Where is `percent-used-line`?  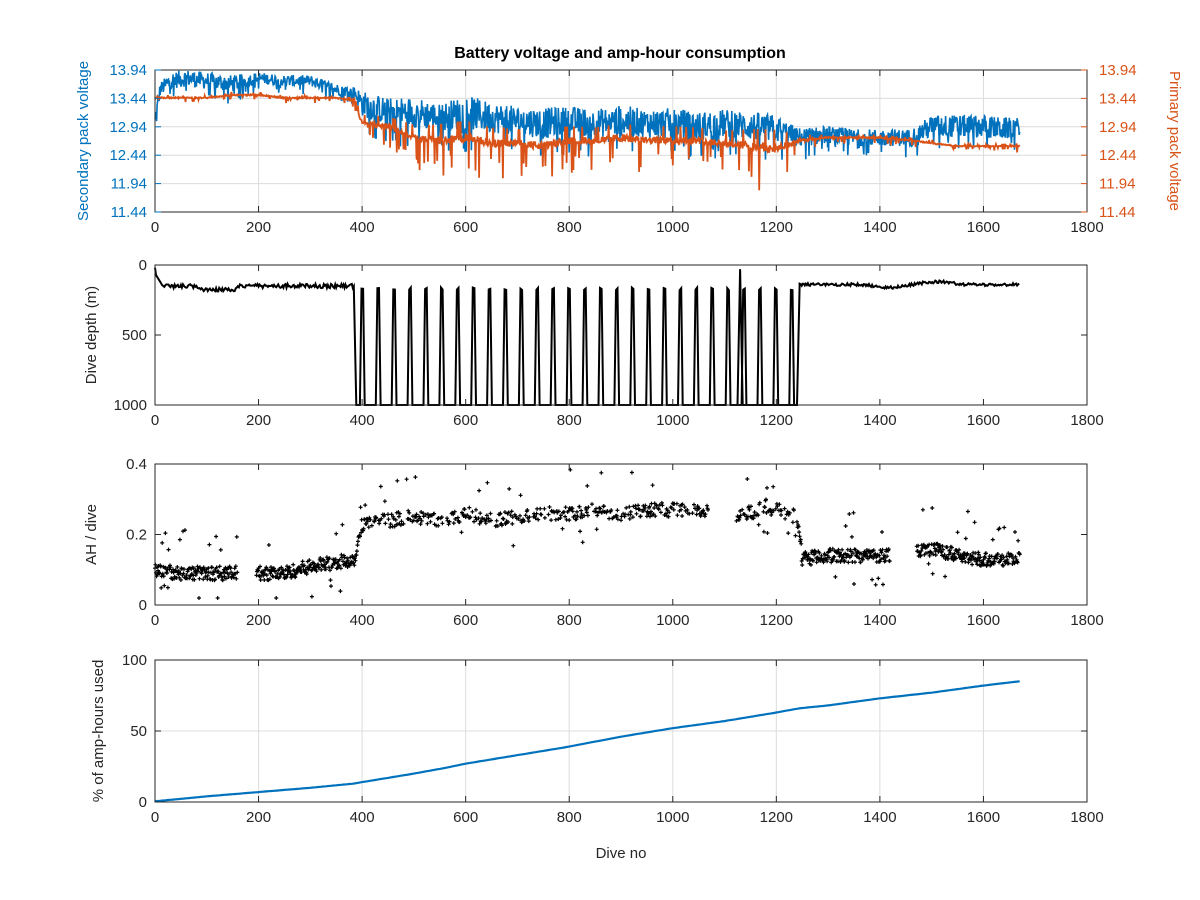
percent-used-line is located at coordinates (587, 741).